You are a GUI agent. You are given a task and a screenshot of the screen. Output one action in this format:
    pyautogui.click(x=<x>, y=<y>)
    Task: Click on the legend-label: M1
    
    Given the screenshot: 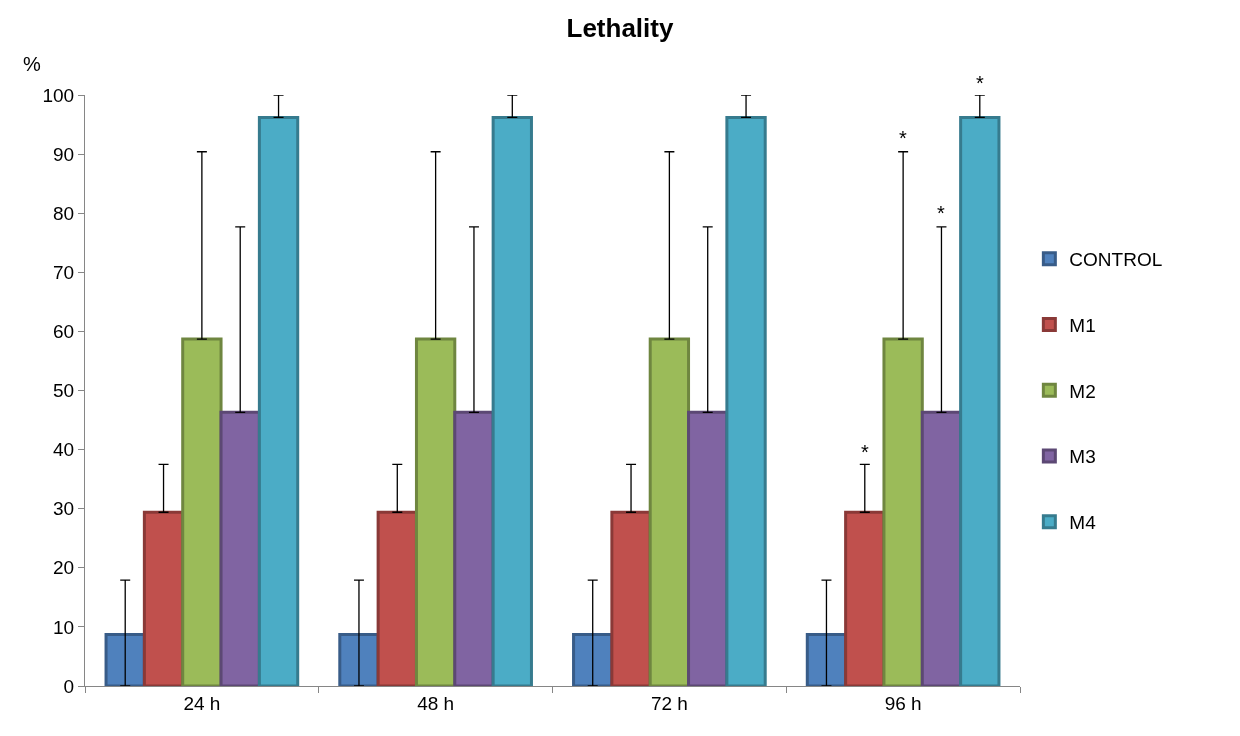 What is the action you would take?
    pyautogui.click(x=1082, y=325)
    